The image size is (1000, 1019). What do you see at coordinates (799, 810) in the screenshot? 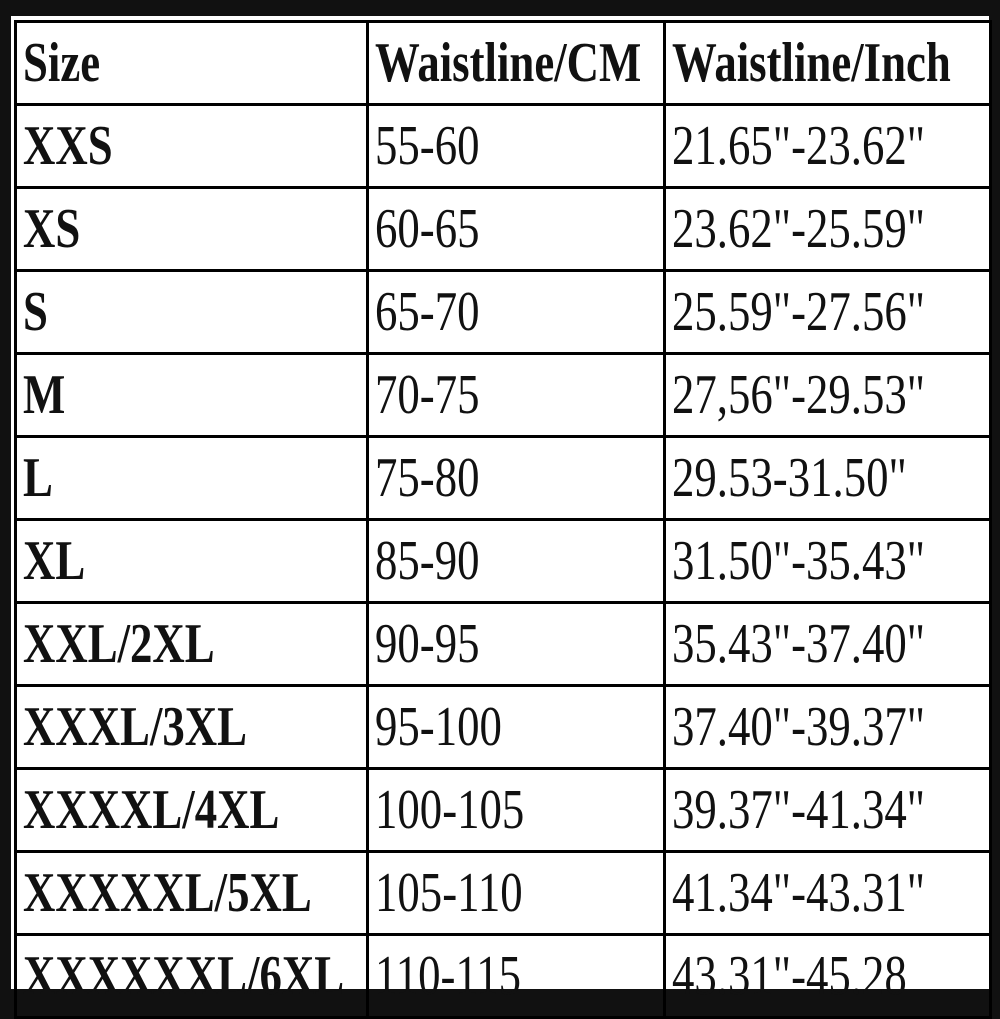
I see `waist-inch-cell-text: 39.37"-41.34"` at bounding box center [799, 810].